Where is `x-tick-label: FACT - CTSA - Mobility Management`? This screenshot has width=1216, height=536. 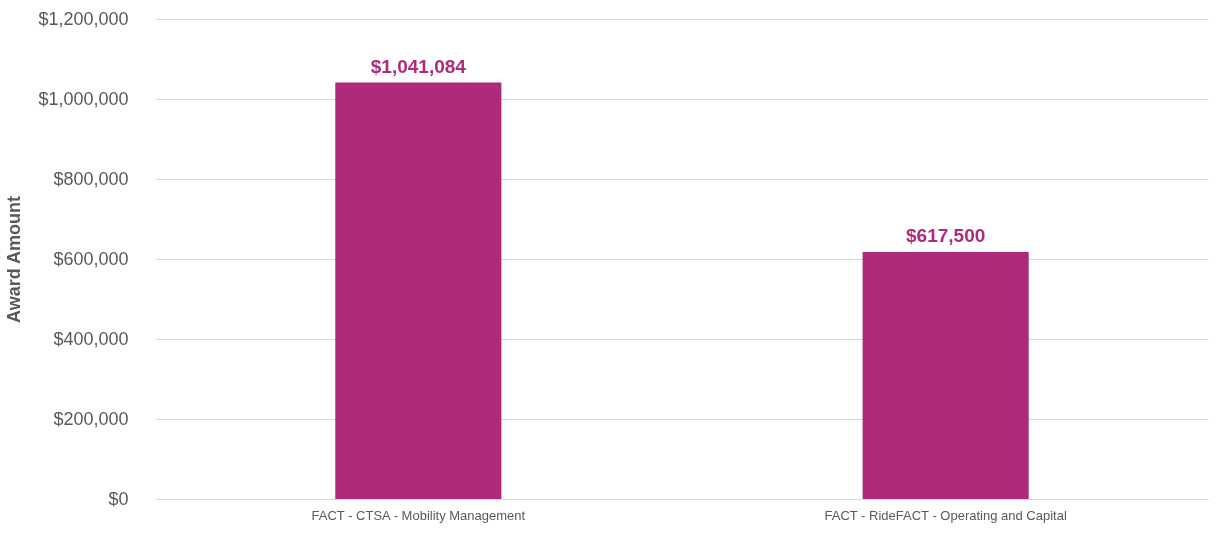
x-tick-label: FACT - CTSA - Mobility Management is located at coordinates (418, 515).